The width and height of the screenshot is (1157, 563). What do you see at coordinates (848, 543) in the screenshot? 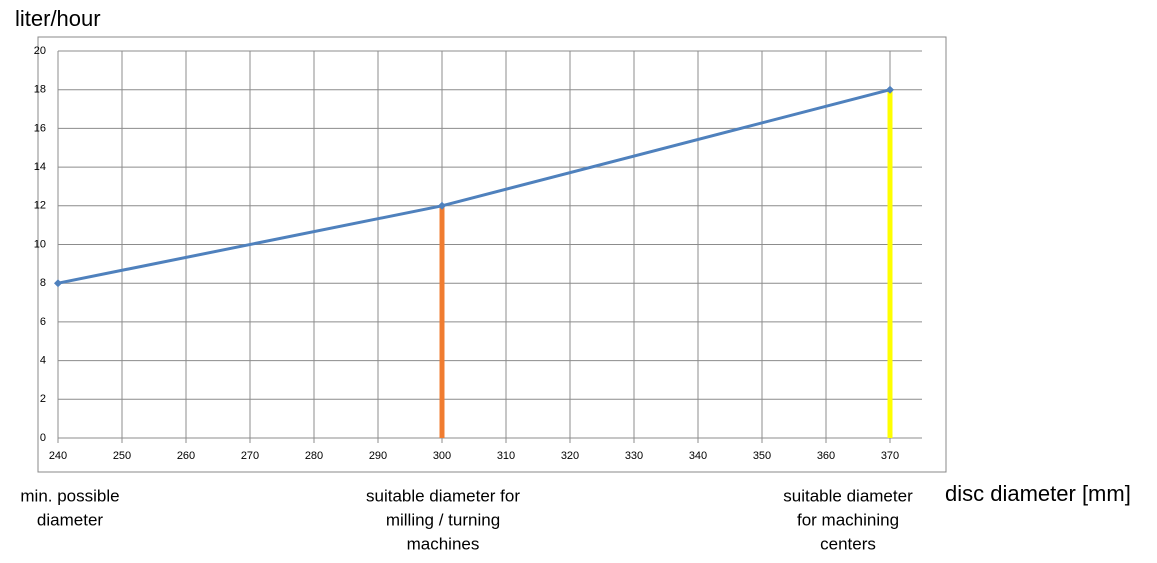
I see `annotation: centers` at bounding box center [848, 543].